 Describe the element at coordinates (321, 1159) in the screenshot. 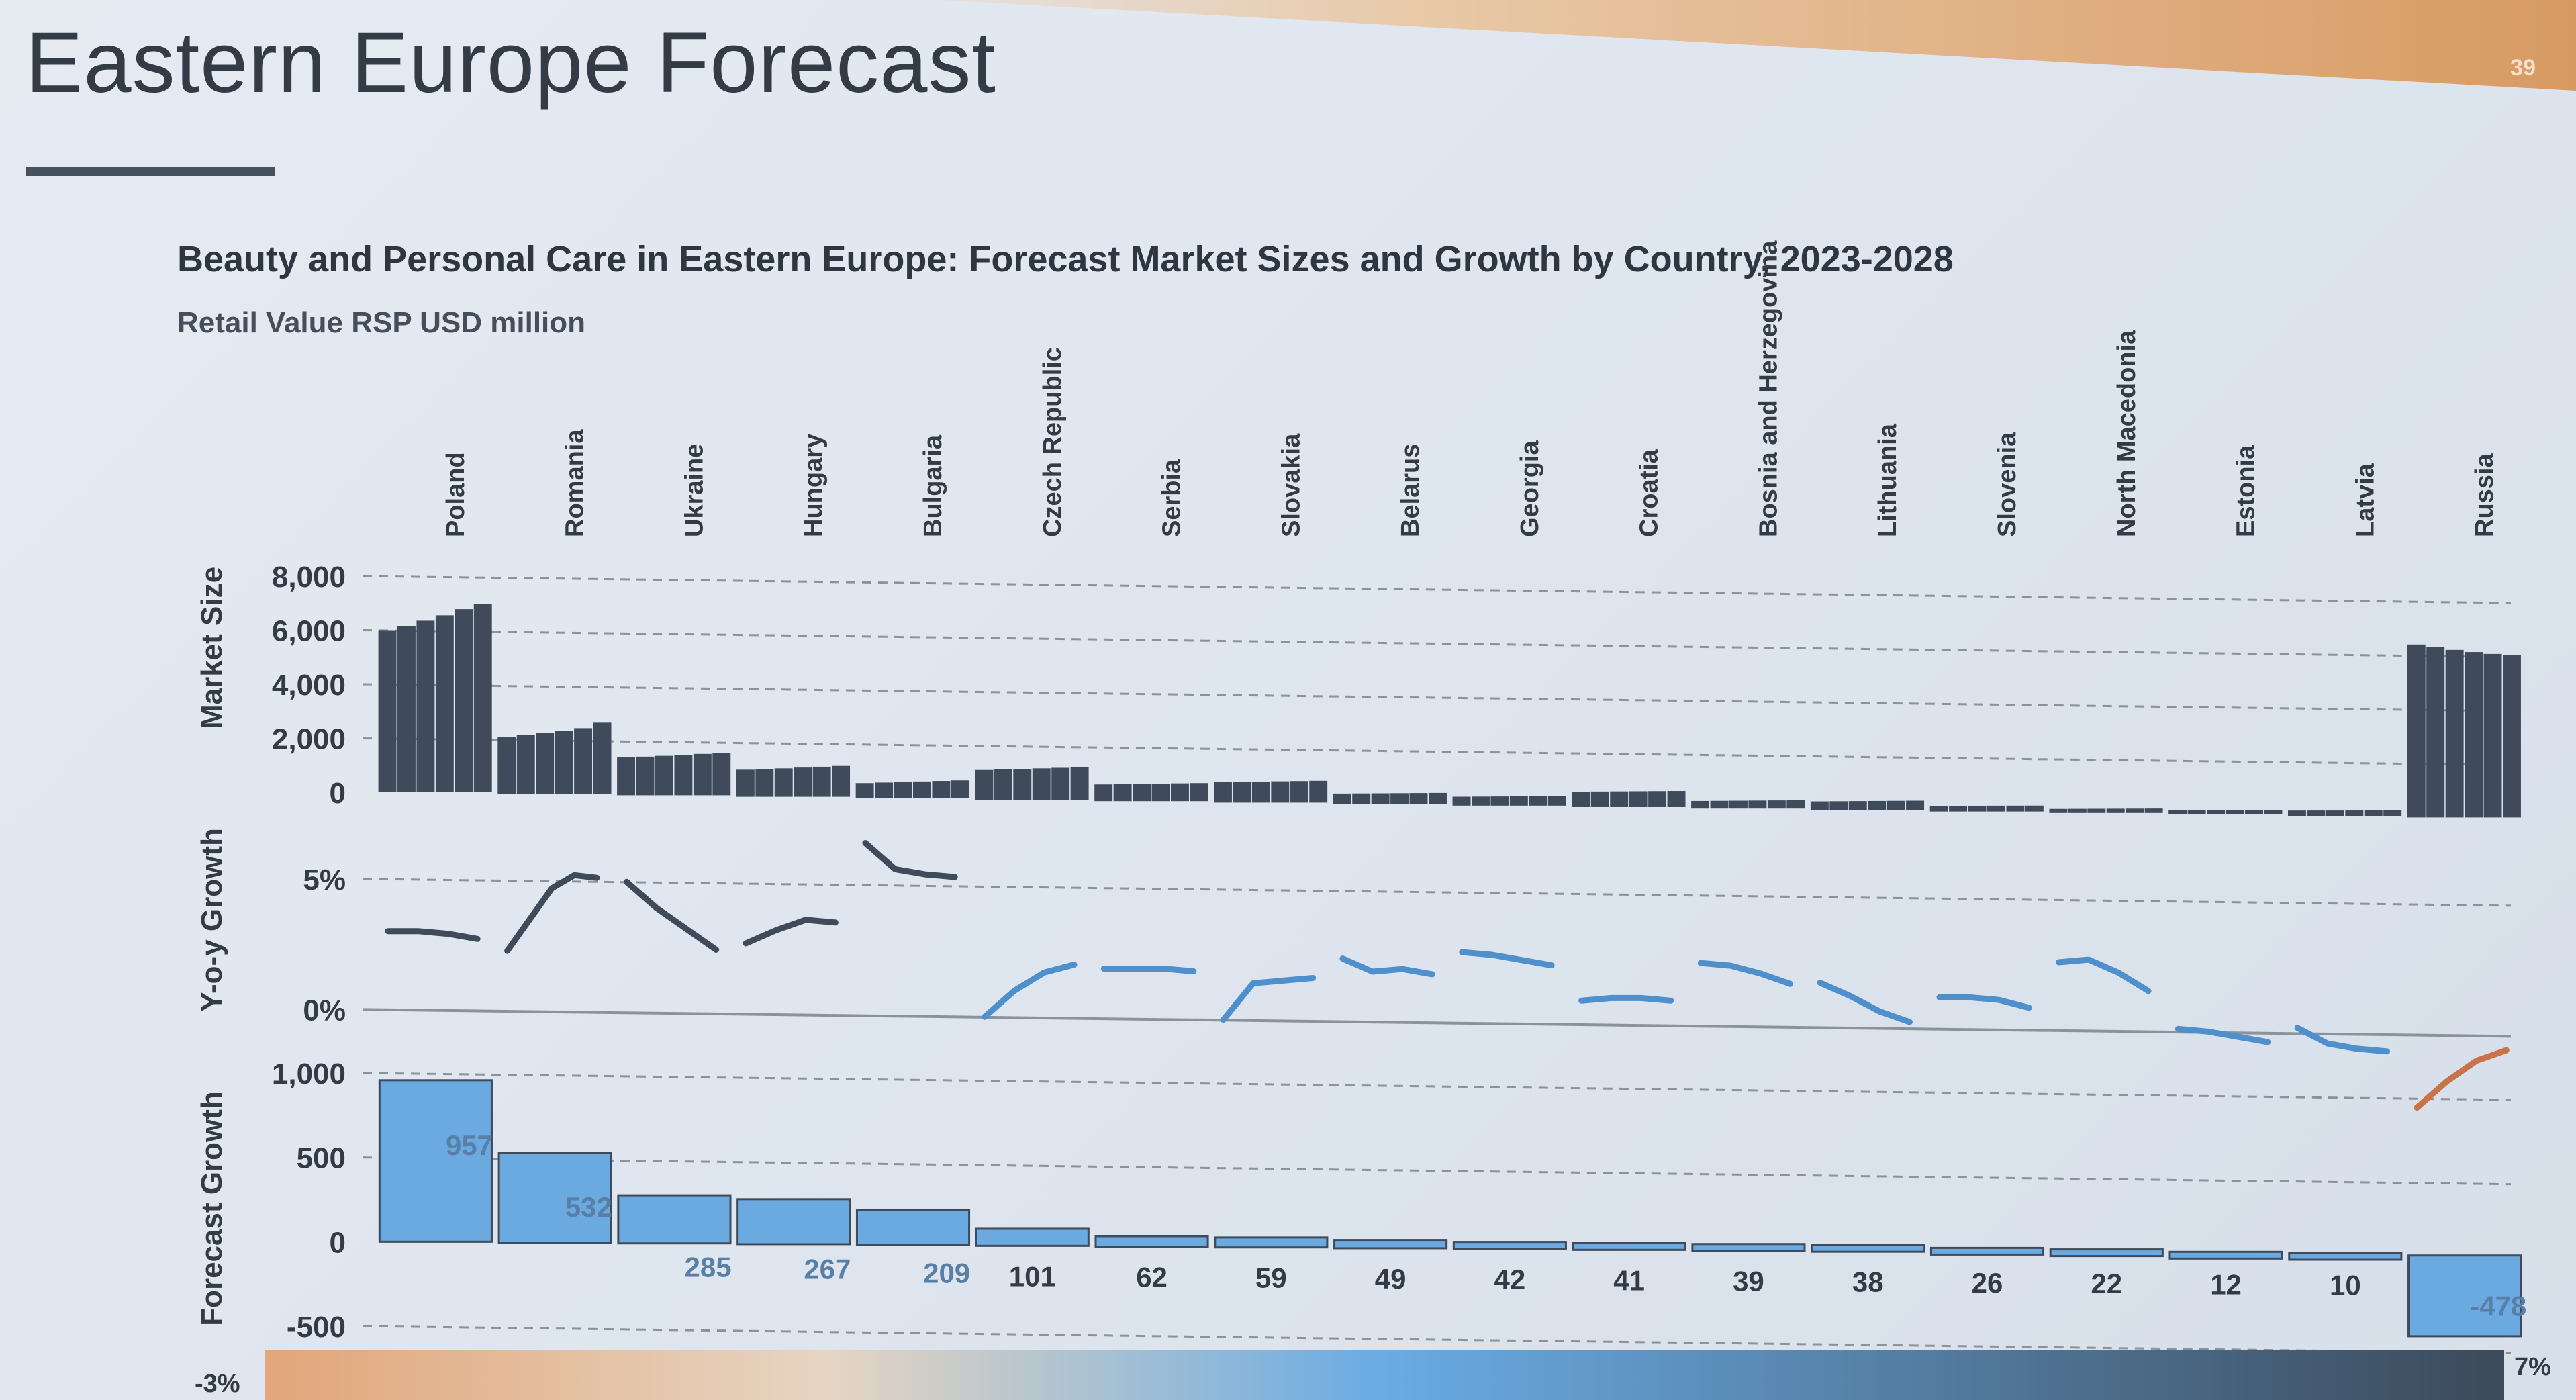

I see `forecast-growth-tick: 500` at that location.